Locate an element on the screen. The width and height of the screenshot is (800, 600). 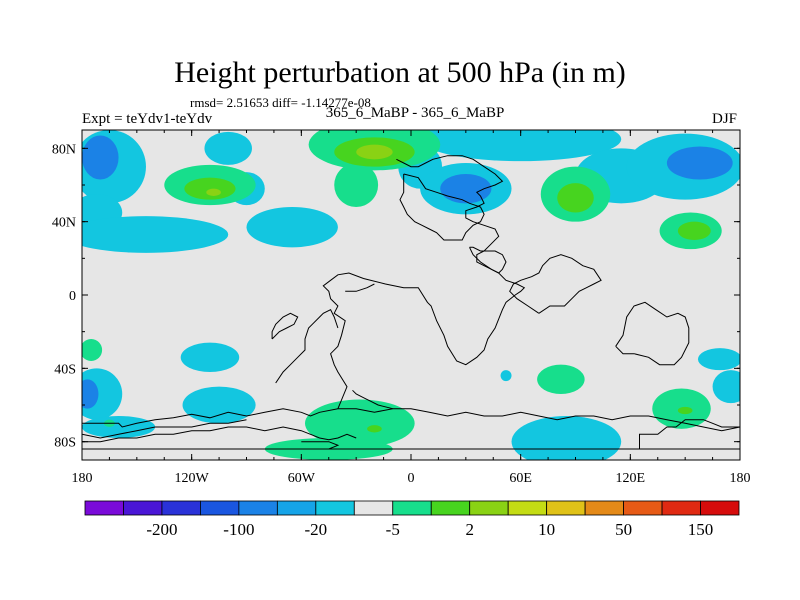
x-tick-label-1: 120W is located at coordinates (192, 478).